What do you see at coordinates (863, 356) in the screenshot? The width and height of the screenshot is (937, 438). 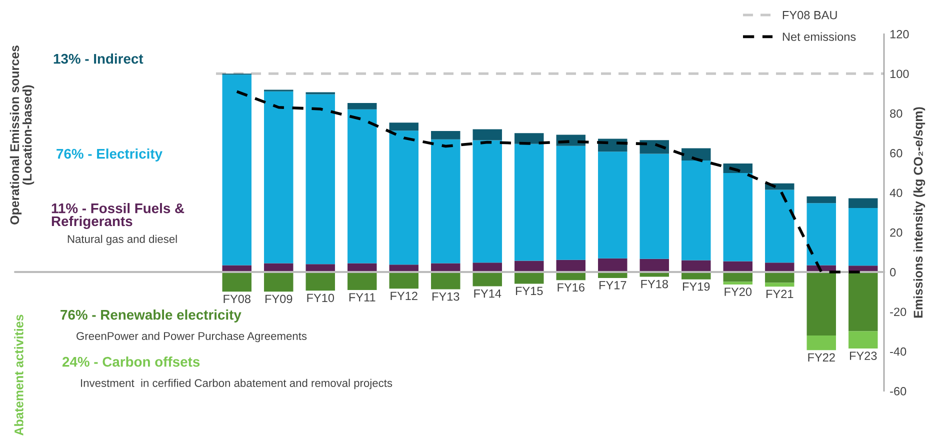 I see `x-tick-label: FY23` at bounding box center [863, 356].